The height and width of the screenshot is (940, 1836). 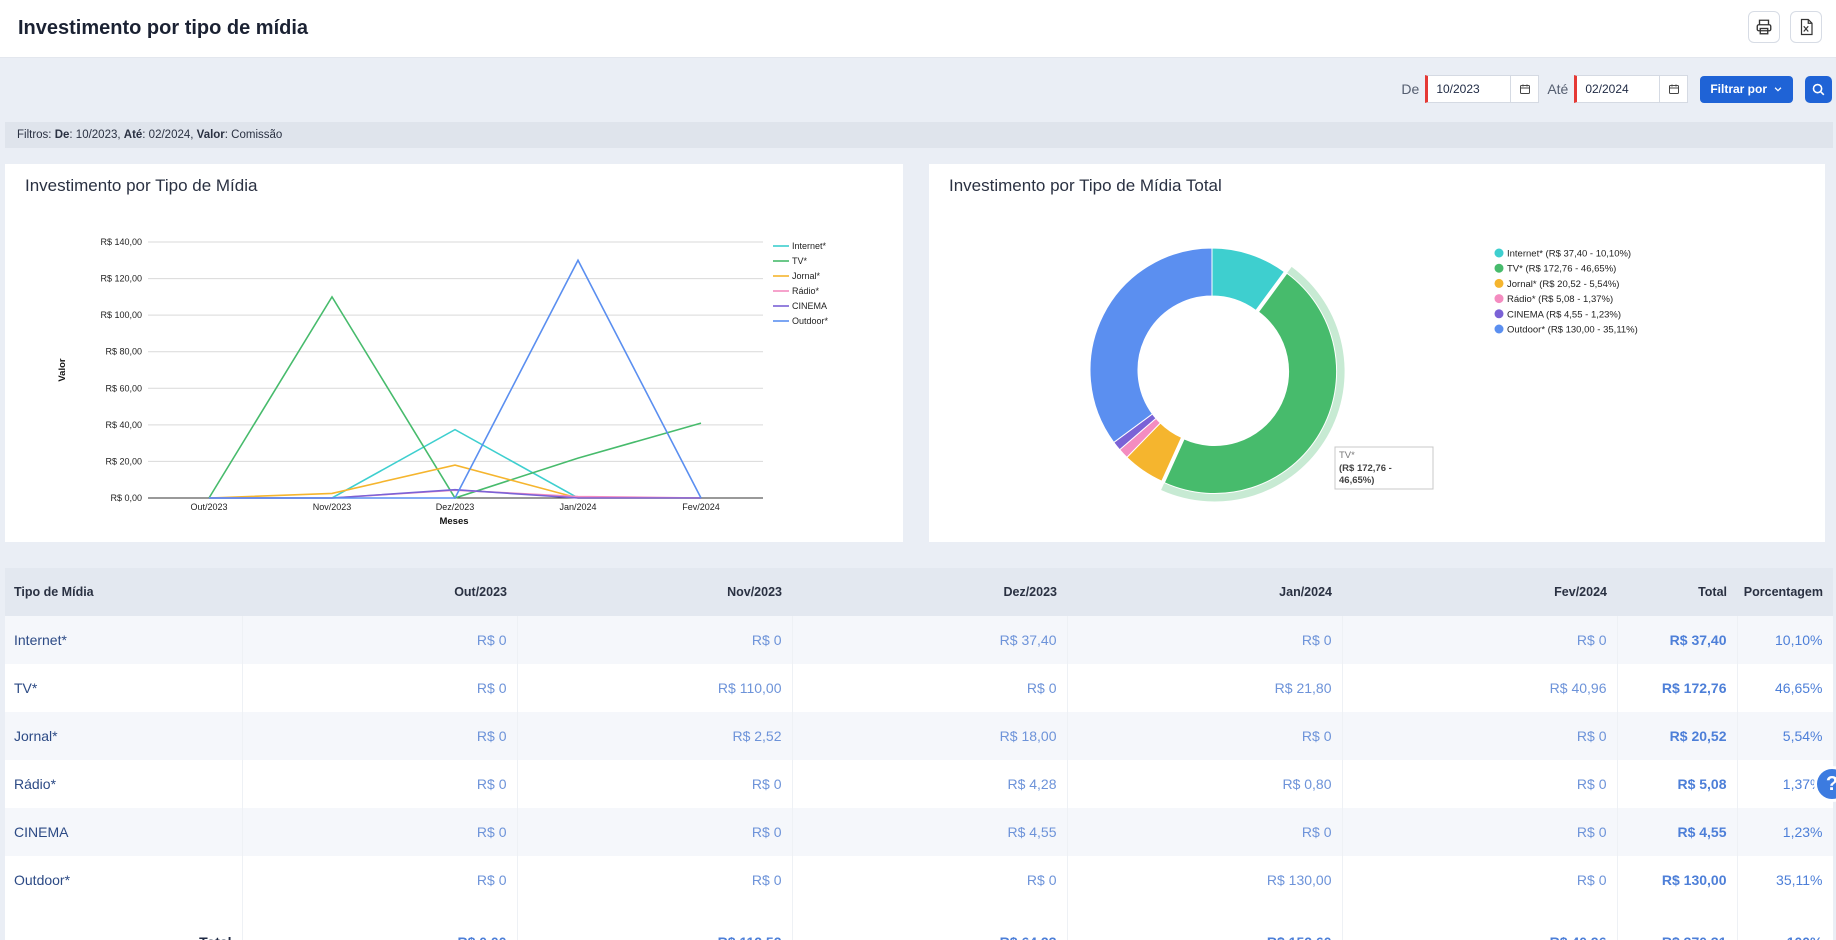 I want to click on column-header: Fev/2024, so click(x=1479, y=592).